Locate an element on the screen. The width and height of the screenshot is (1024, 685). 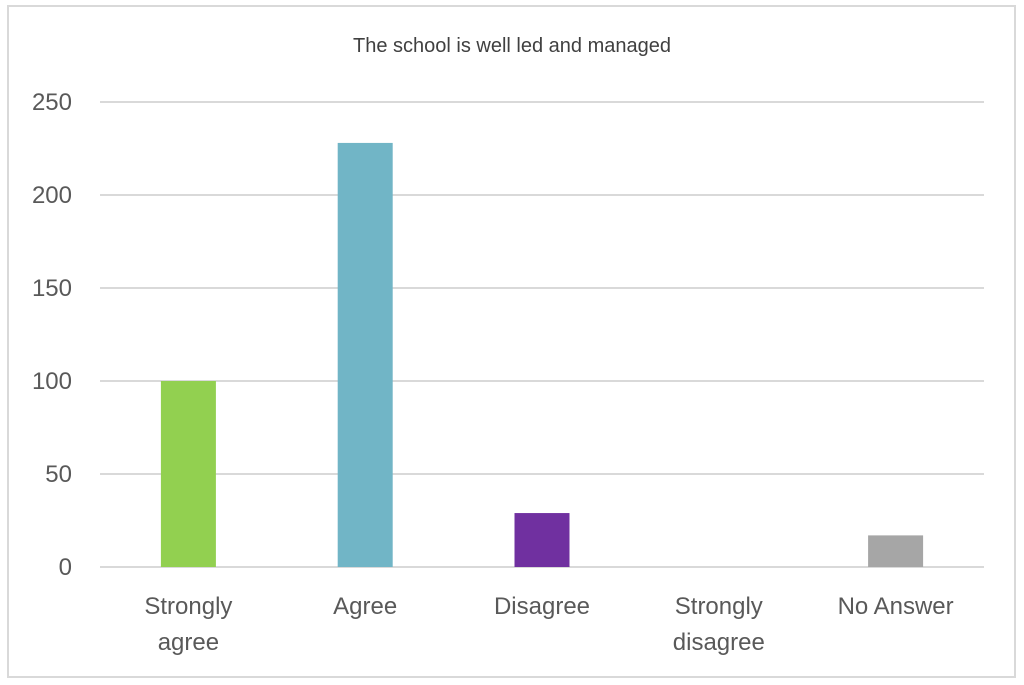
x-category-label: No Answer is located at coordinates (896, 606).